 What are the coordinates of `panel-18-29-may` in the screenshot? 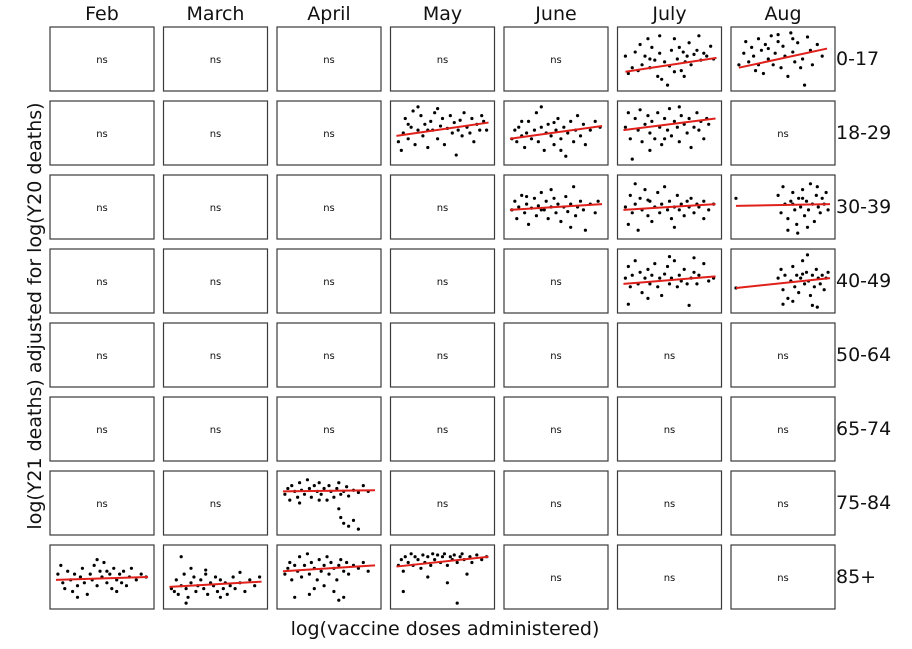 It's located at (442, 133).